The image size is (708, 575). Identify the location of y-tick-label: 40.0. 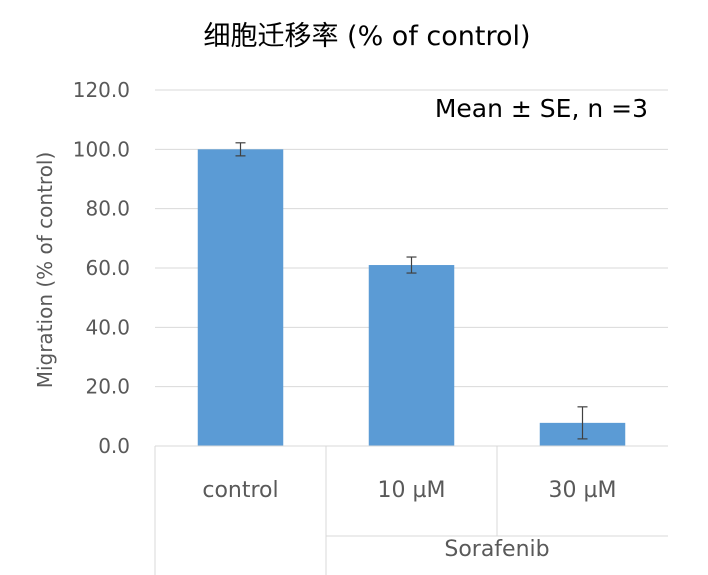
(107, 327).